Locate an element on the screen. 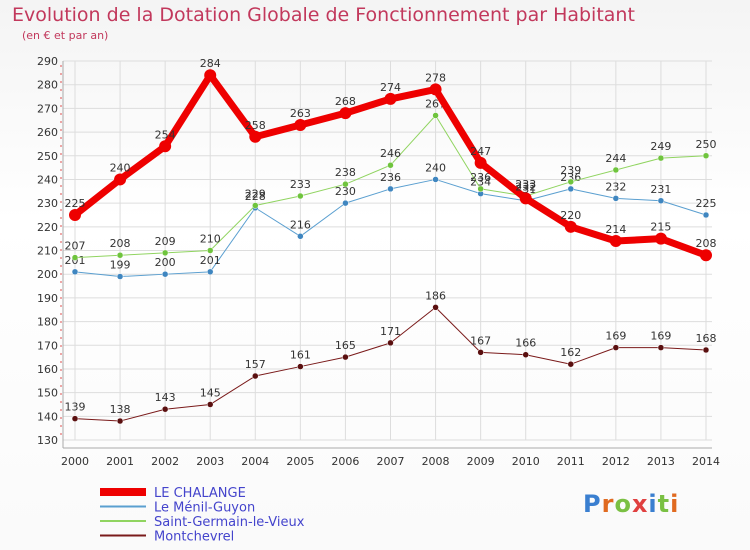 This screenshot has width=750, height=550. x-tick-label: 2001 is located at coordinates (120, 461).